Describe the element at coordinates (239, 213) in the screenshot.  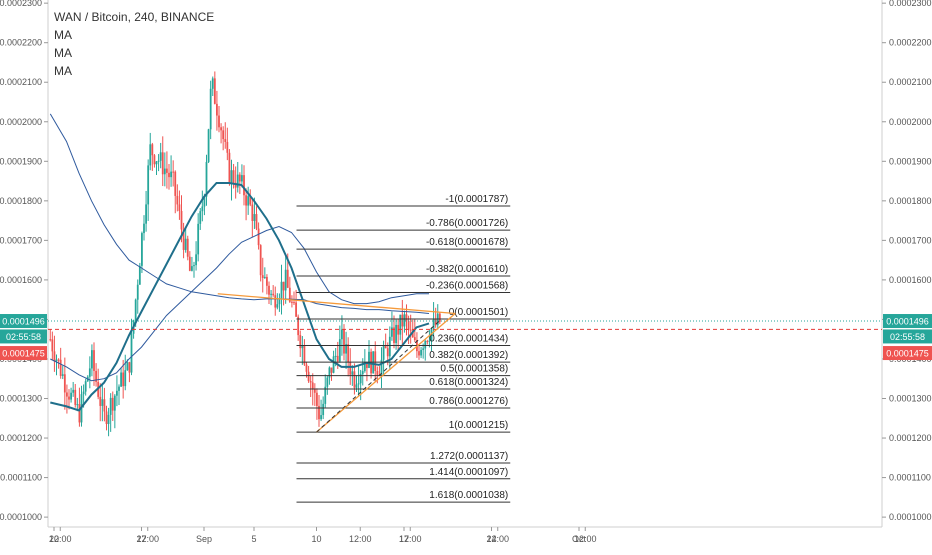
I see `ma-slow-line` at that location.